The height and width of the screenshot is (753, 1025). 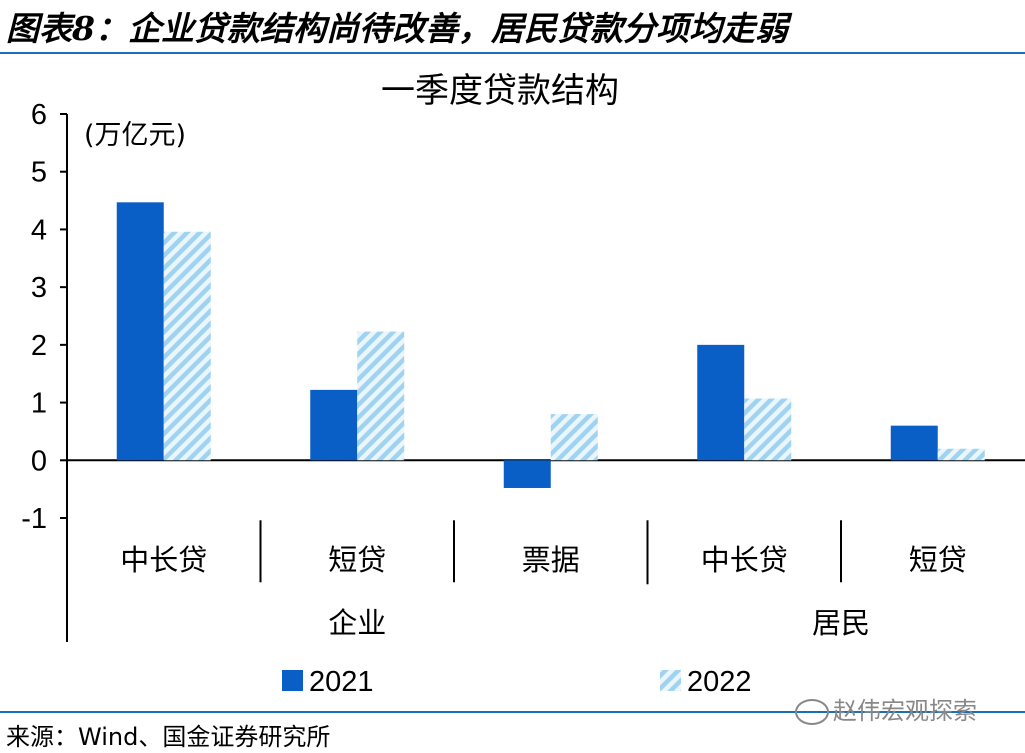 What do you see at coordinates (719, 682) in the screenshot?
I see `legend-label: 2022` at bounding box center [719, 682].